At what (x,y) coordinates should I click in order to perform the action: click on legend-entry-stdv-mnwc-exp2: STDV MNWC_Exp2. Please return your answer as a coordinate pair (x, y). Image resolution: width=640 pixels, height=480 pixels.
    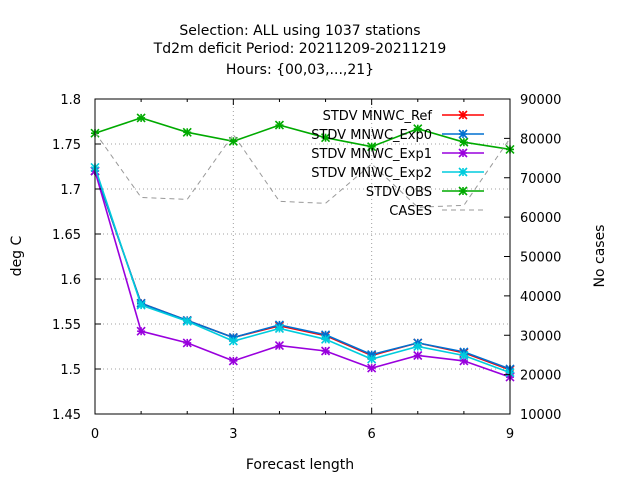
    Looking at the image, I should click on (397, 173).